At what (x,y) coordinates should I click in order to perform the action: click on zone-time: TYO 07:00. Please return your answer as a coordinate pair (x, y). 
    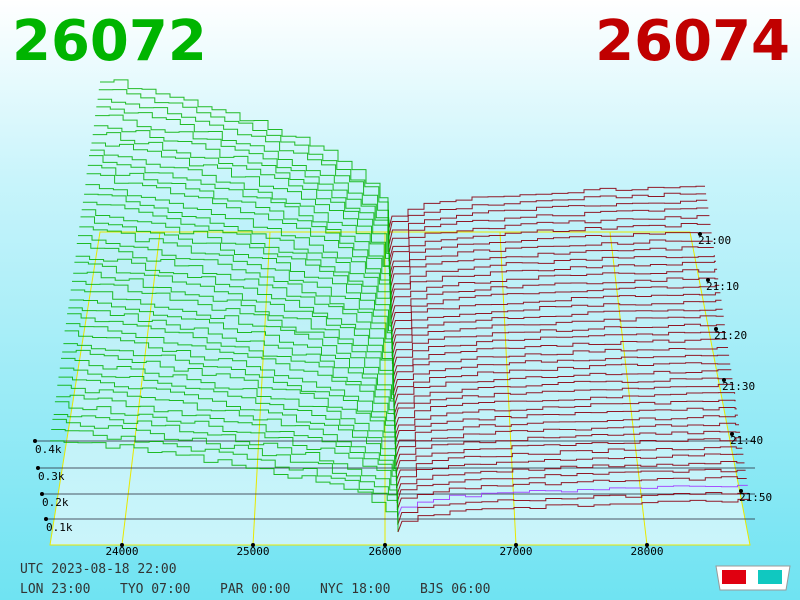
    Looking at the image, I should click on (155, 589).